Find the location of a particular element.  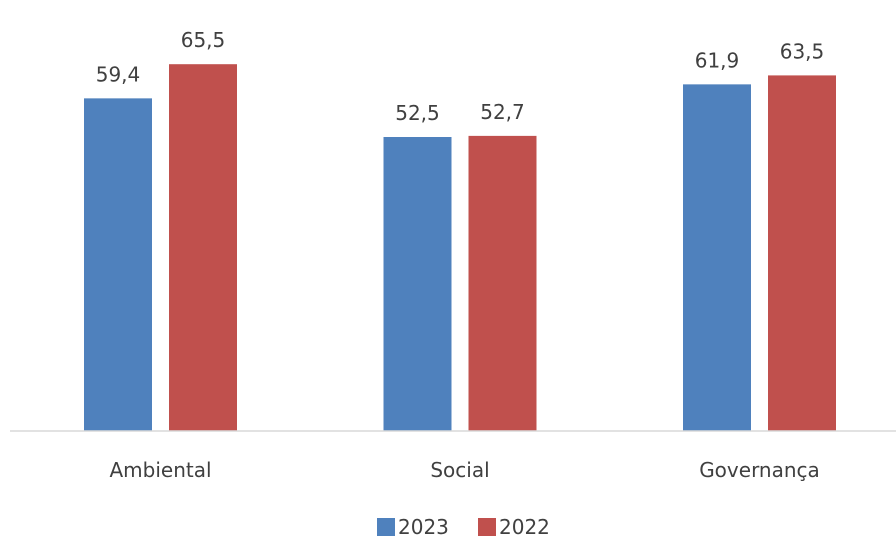

legend-label-2022: 2022 is located at coordinates (524, 526).